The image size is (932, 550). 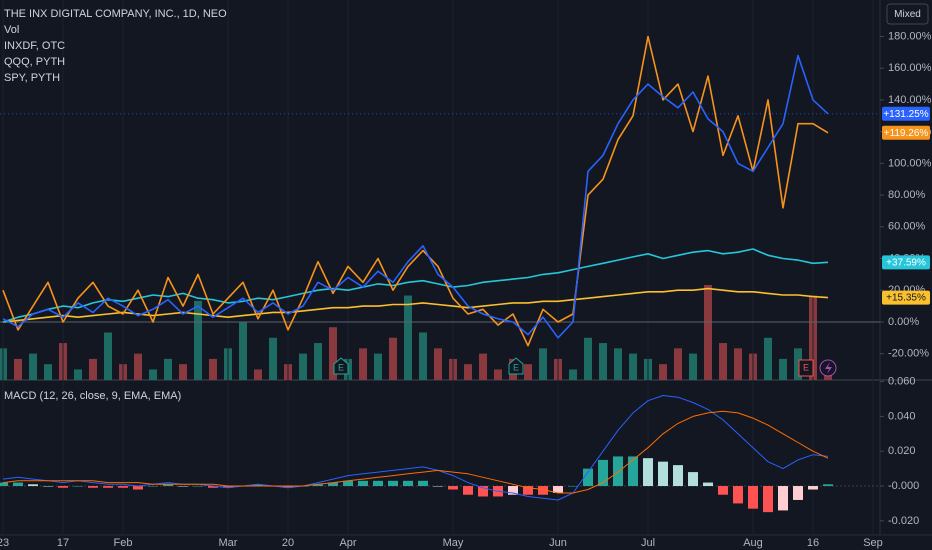 What do you see at coordinates (910, 68) in the screenshot?
I see `y-tick-label: 160.00%` at bounding box center [910, 68].